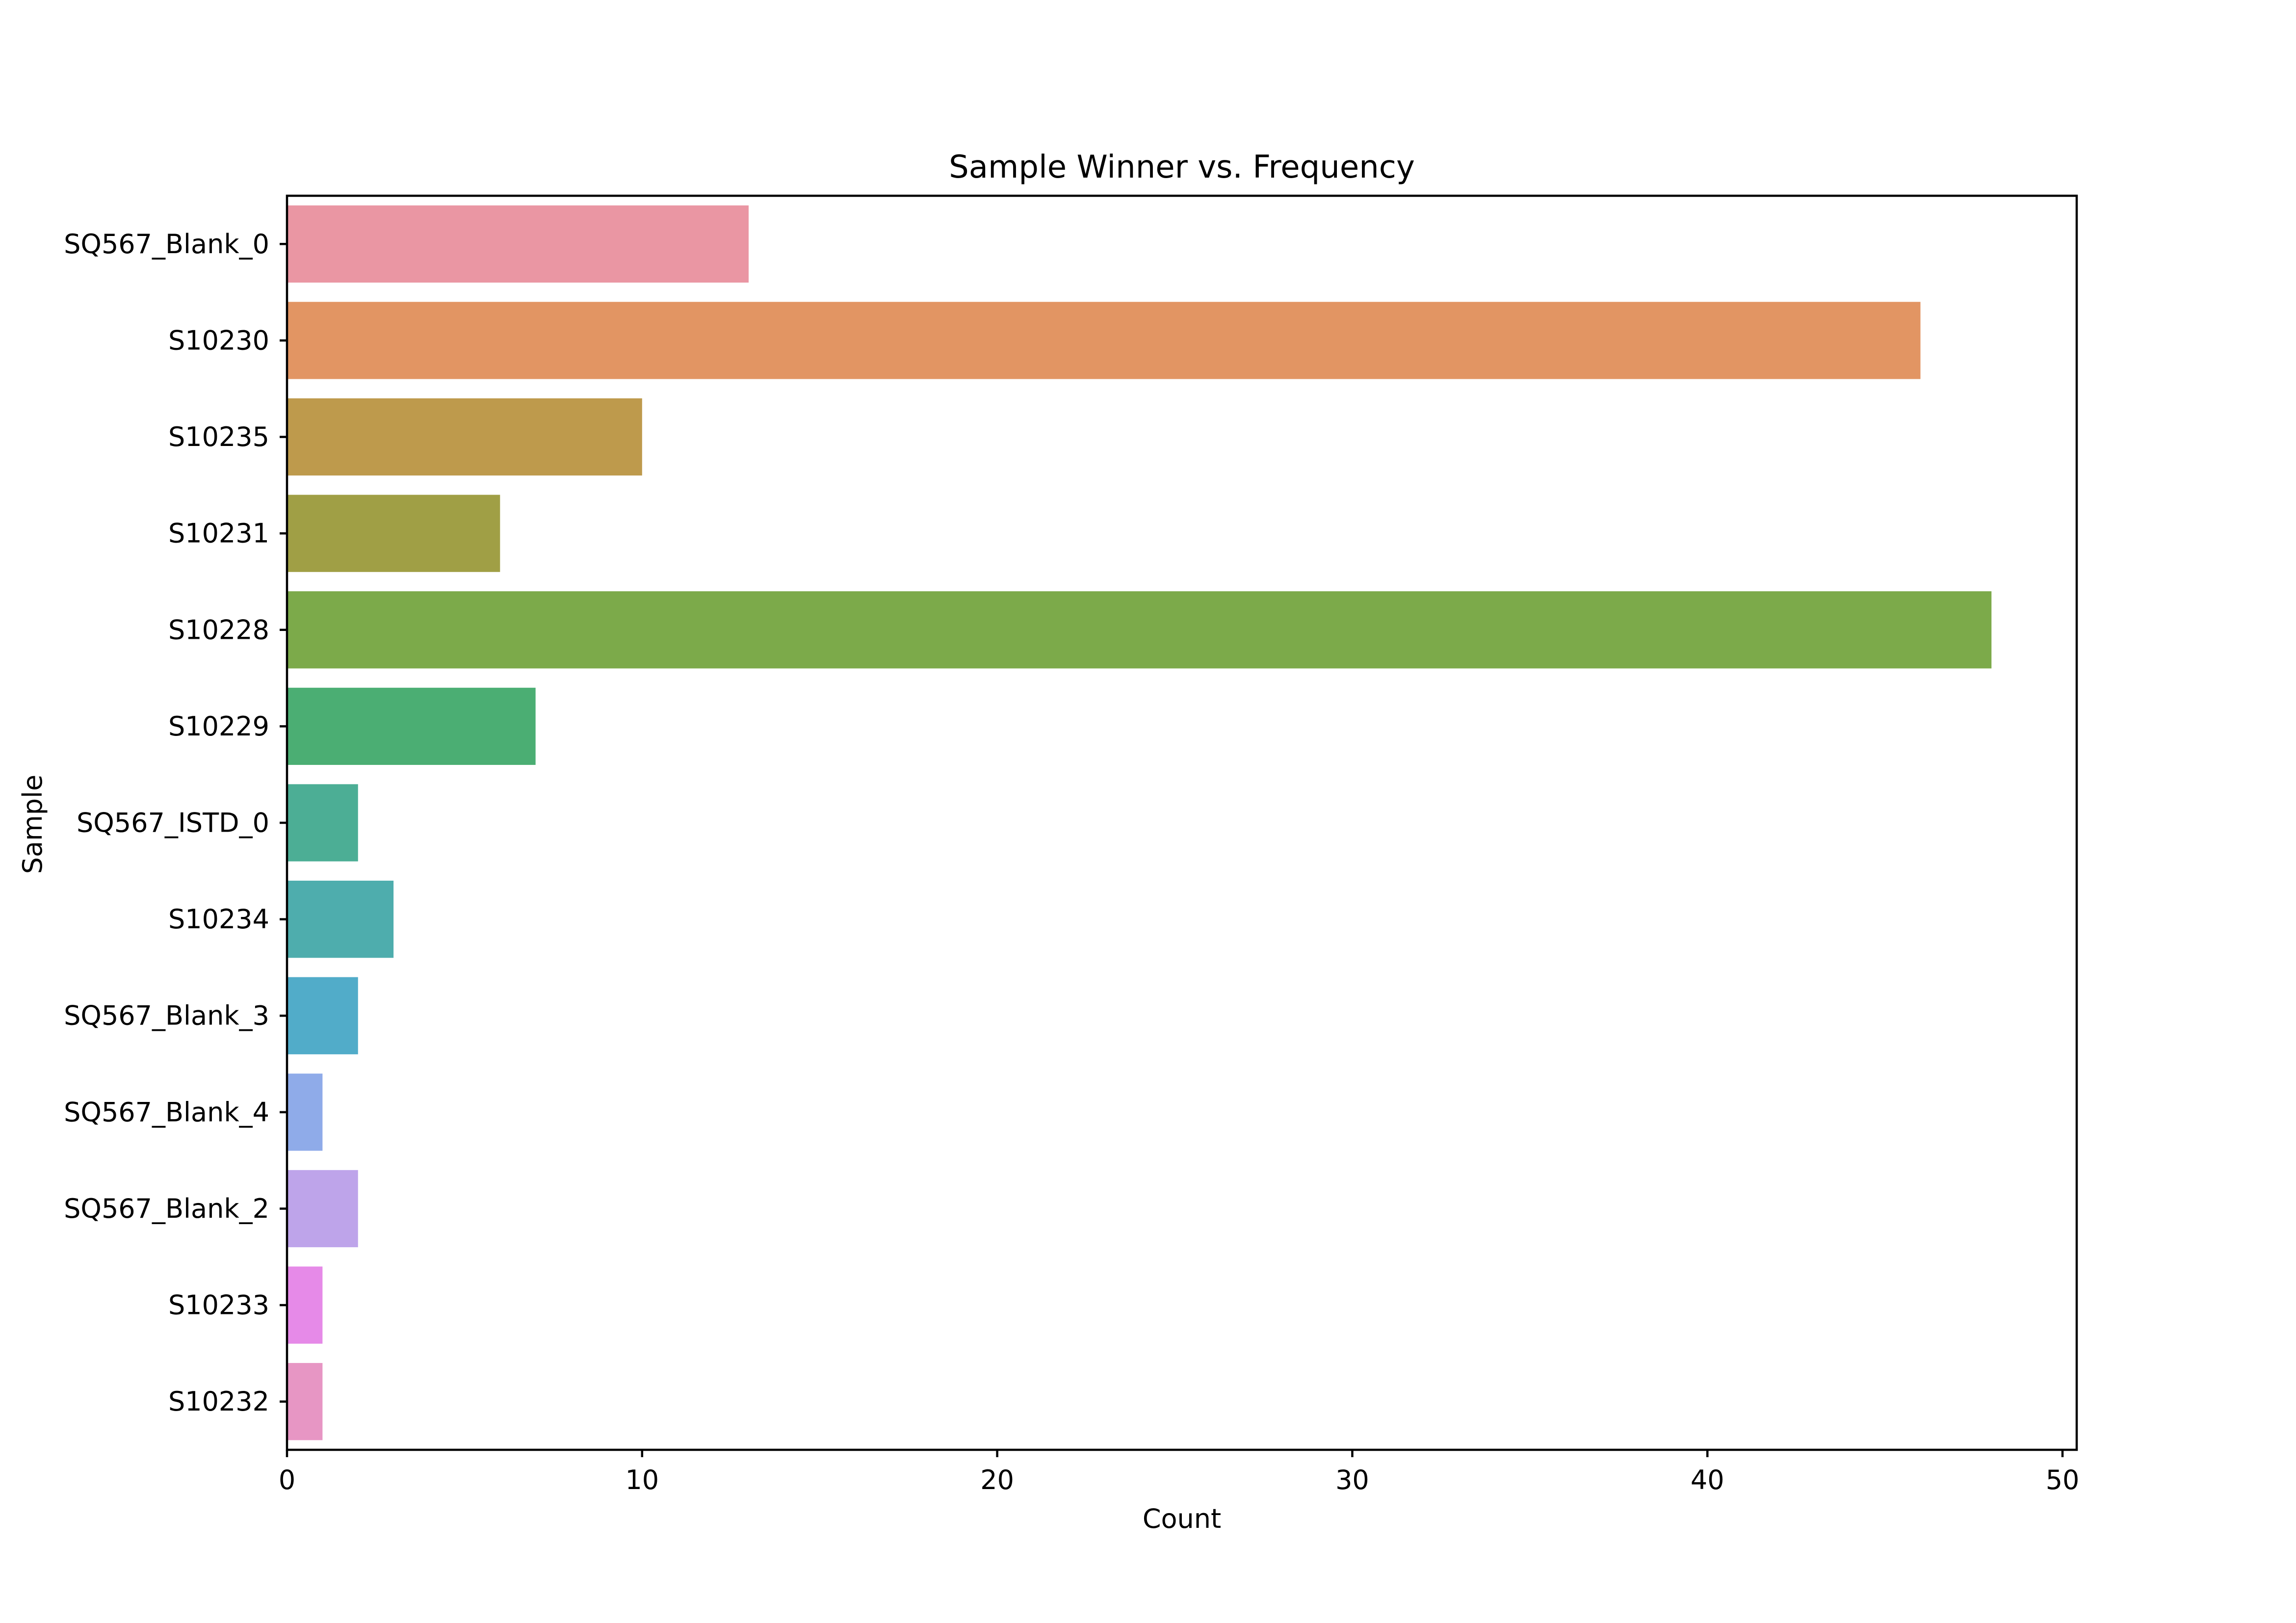 This screenshot has width=2296, height=1623. Describe the element at coordinates (218, 340) in the screenshot. I see `y-tick-label: S10230` at that location.